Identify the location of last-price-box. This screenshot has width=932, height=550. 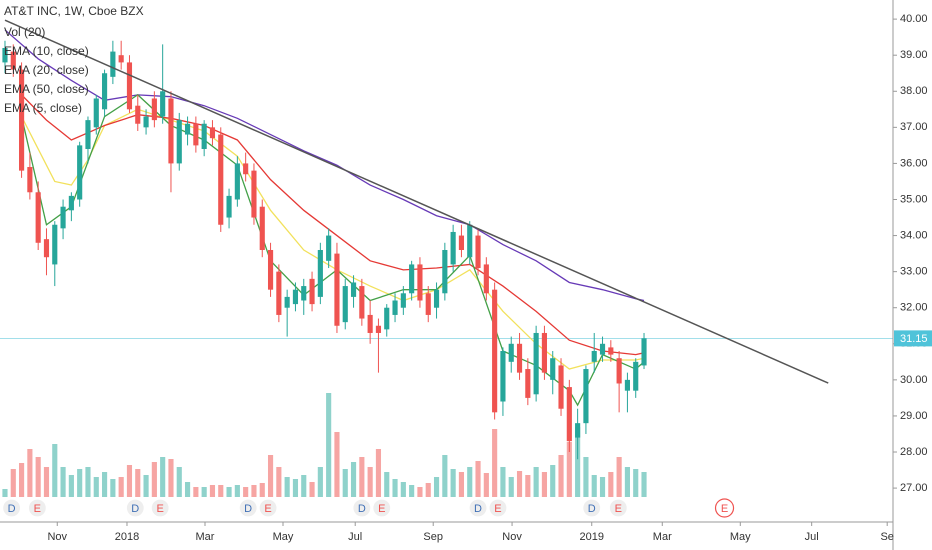
(913, 338).